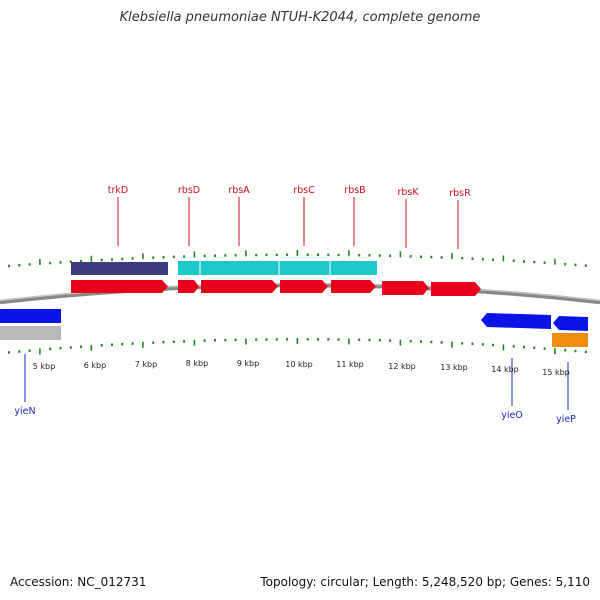 The height and width of the screenshot is (600, 600). I want to click on gene-label-yieP: yieP, so click(566, 419).